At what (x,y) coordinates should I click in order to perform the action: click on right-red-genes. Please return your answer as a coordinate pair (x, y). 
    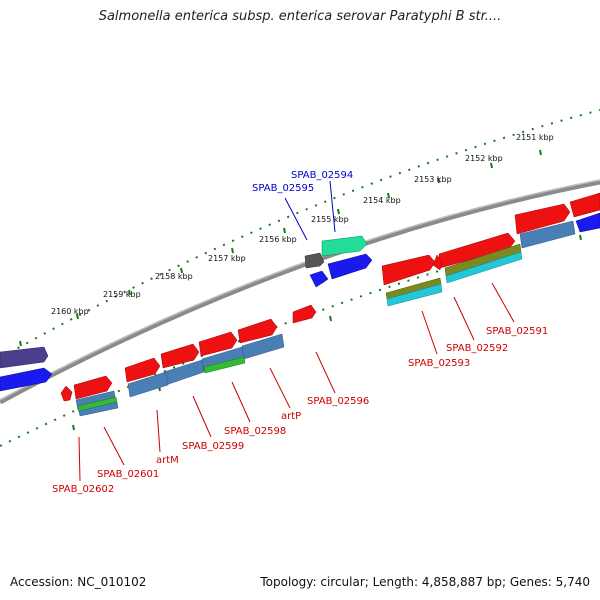
    Looking at the image, I should click on (490, 239).